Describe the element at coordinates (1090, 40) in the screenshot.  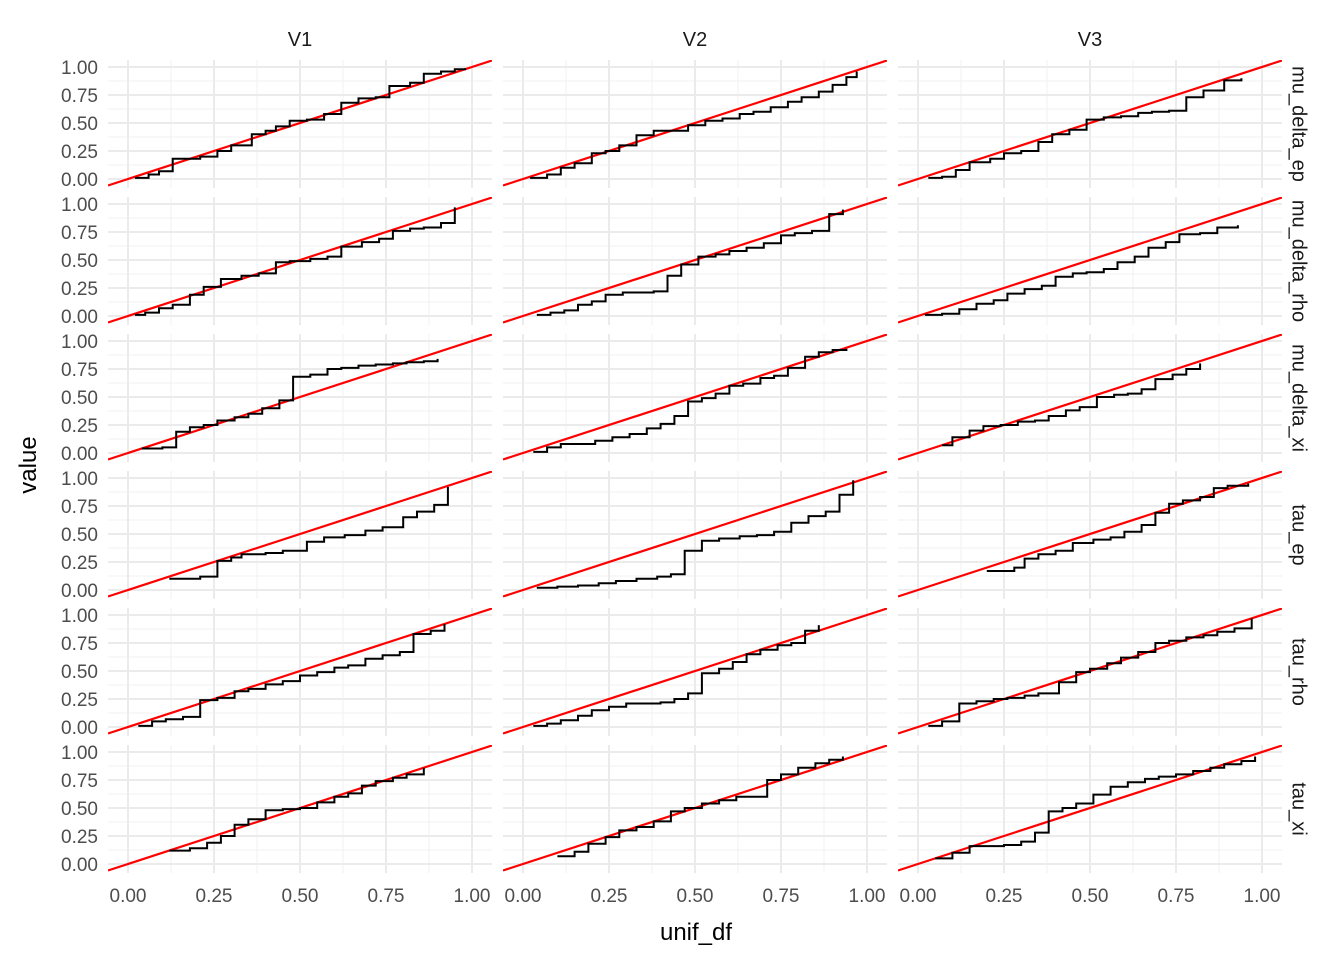
I see `column-strip-label: V3` at that location.